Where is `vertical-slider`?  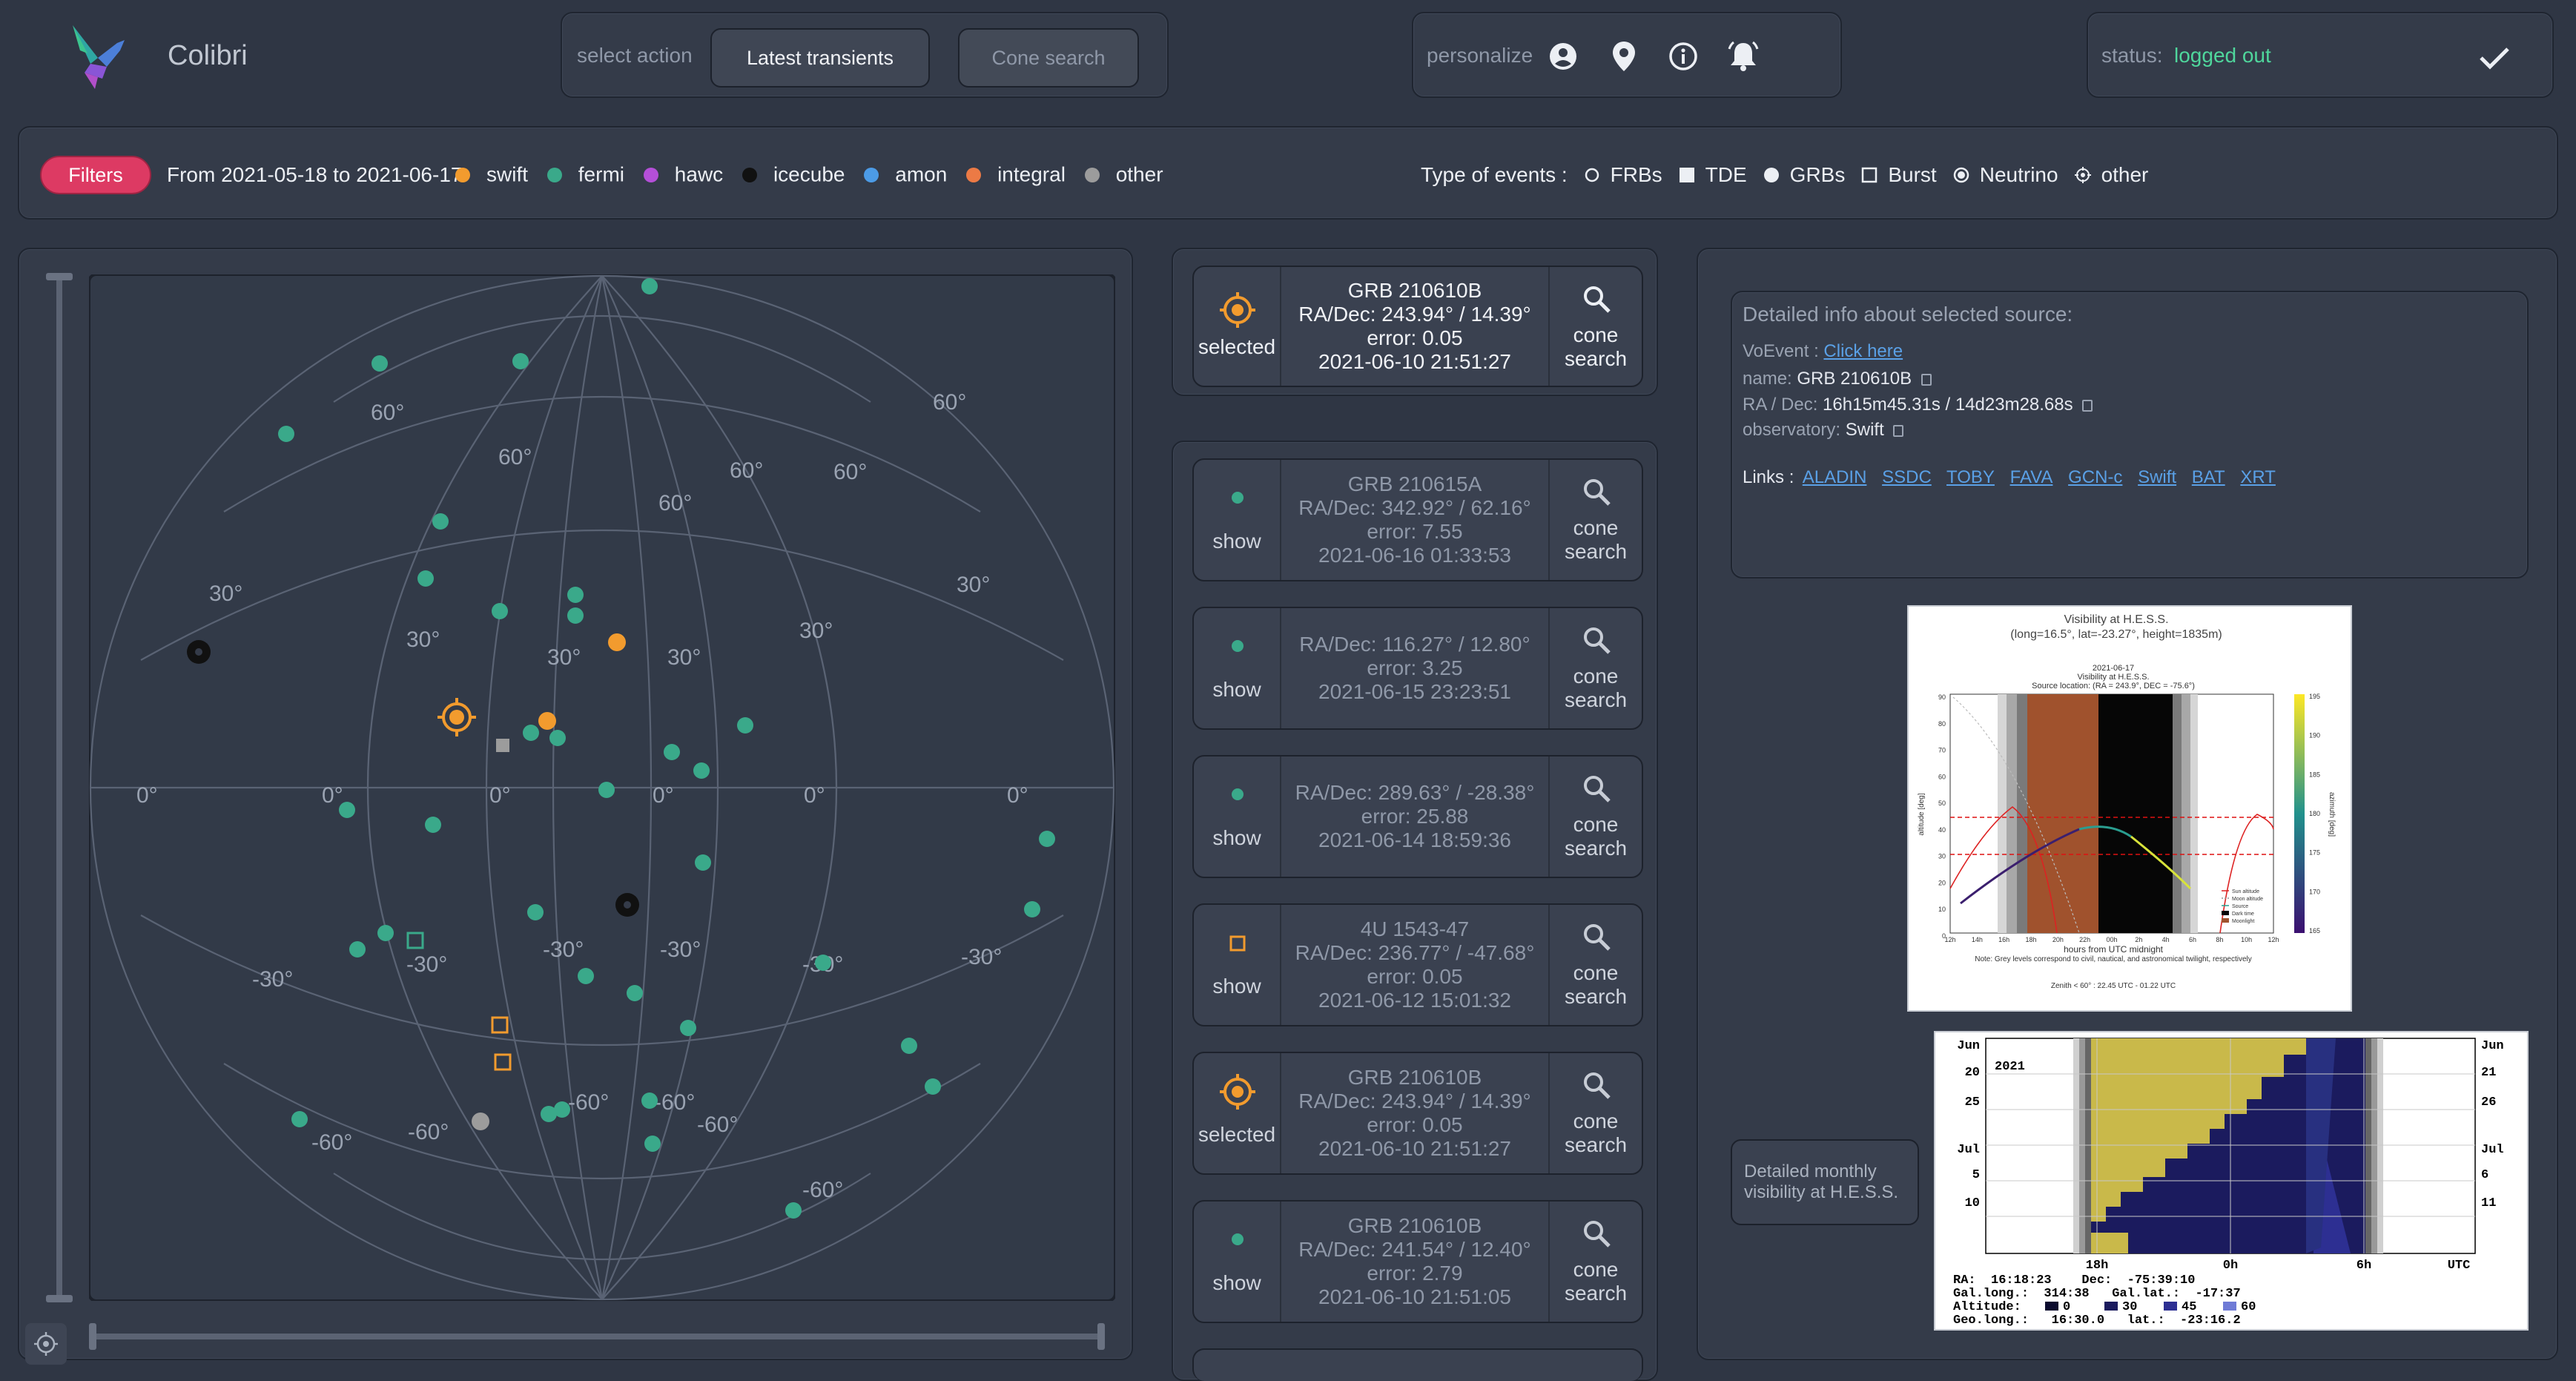
vertical-slider is located at coordinates (59, 787).